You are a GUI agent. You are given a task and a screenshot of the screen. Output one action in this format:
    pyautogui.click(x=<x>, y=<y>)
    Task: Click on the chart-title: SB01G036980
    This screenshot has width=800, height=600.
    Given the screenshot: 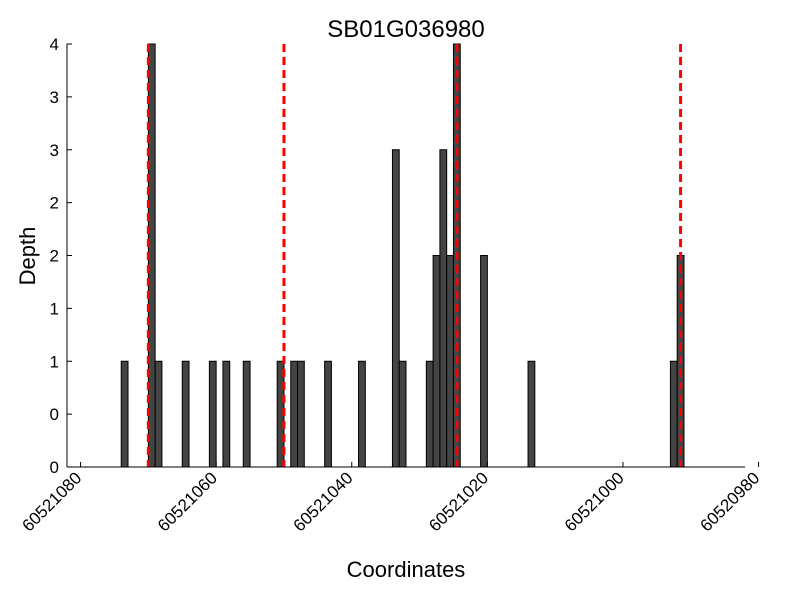 What is the action you would take?
    pyautogui.click(x=405, y=29)
    